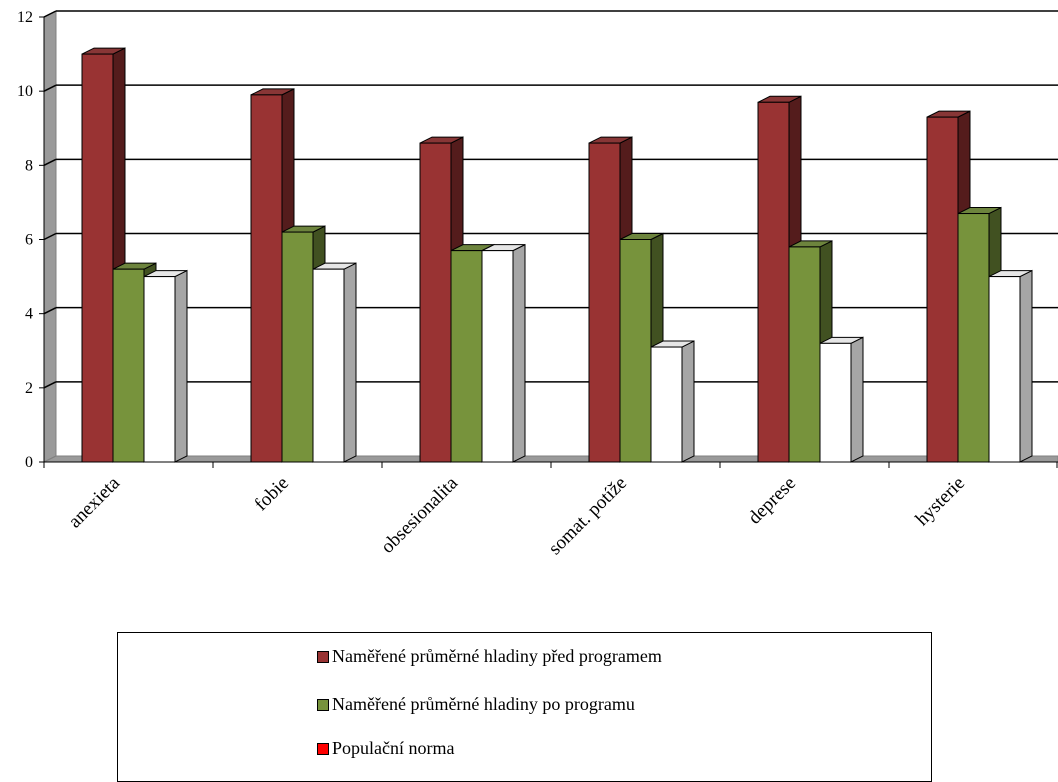 The image size is (1058, 782). What do you see at coordinates (29, 462) in the screenshot?
I see `y-tick-label: 0` at bounding box center [29, 462].